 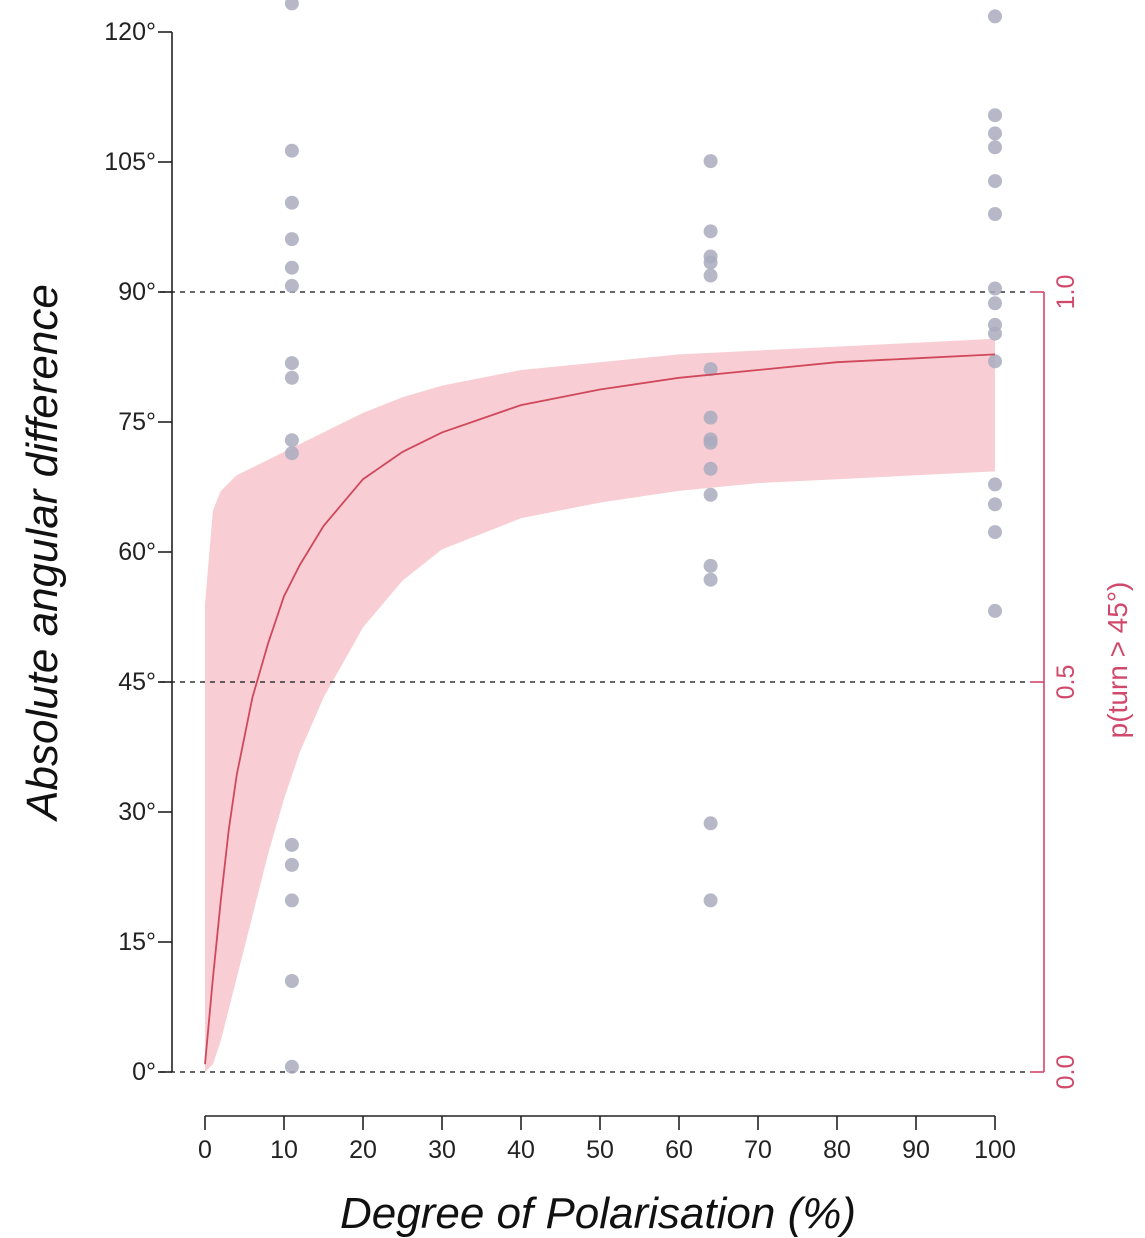 I want to click on x-tick-label: 60, so click(x=679, y=1150).